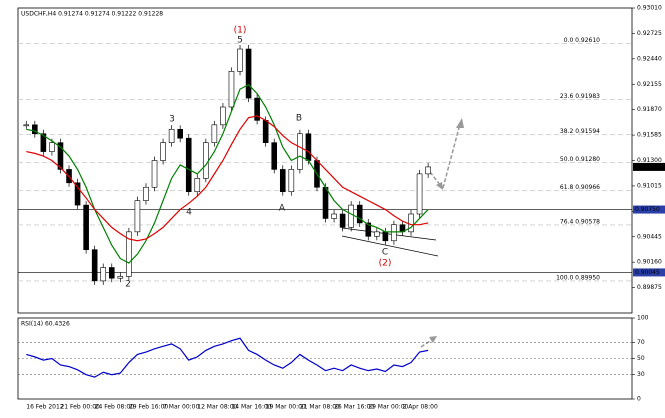 This screenshot has width=665, height=418. Describe the element at coordinates (240, 31) in the screenshot. I see `wave-label: (1)` at that location.